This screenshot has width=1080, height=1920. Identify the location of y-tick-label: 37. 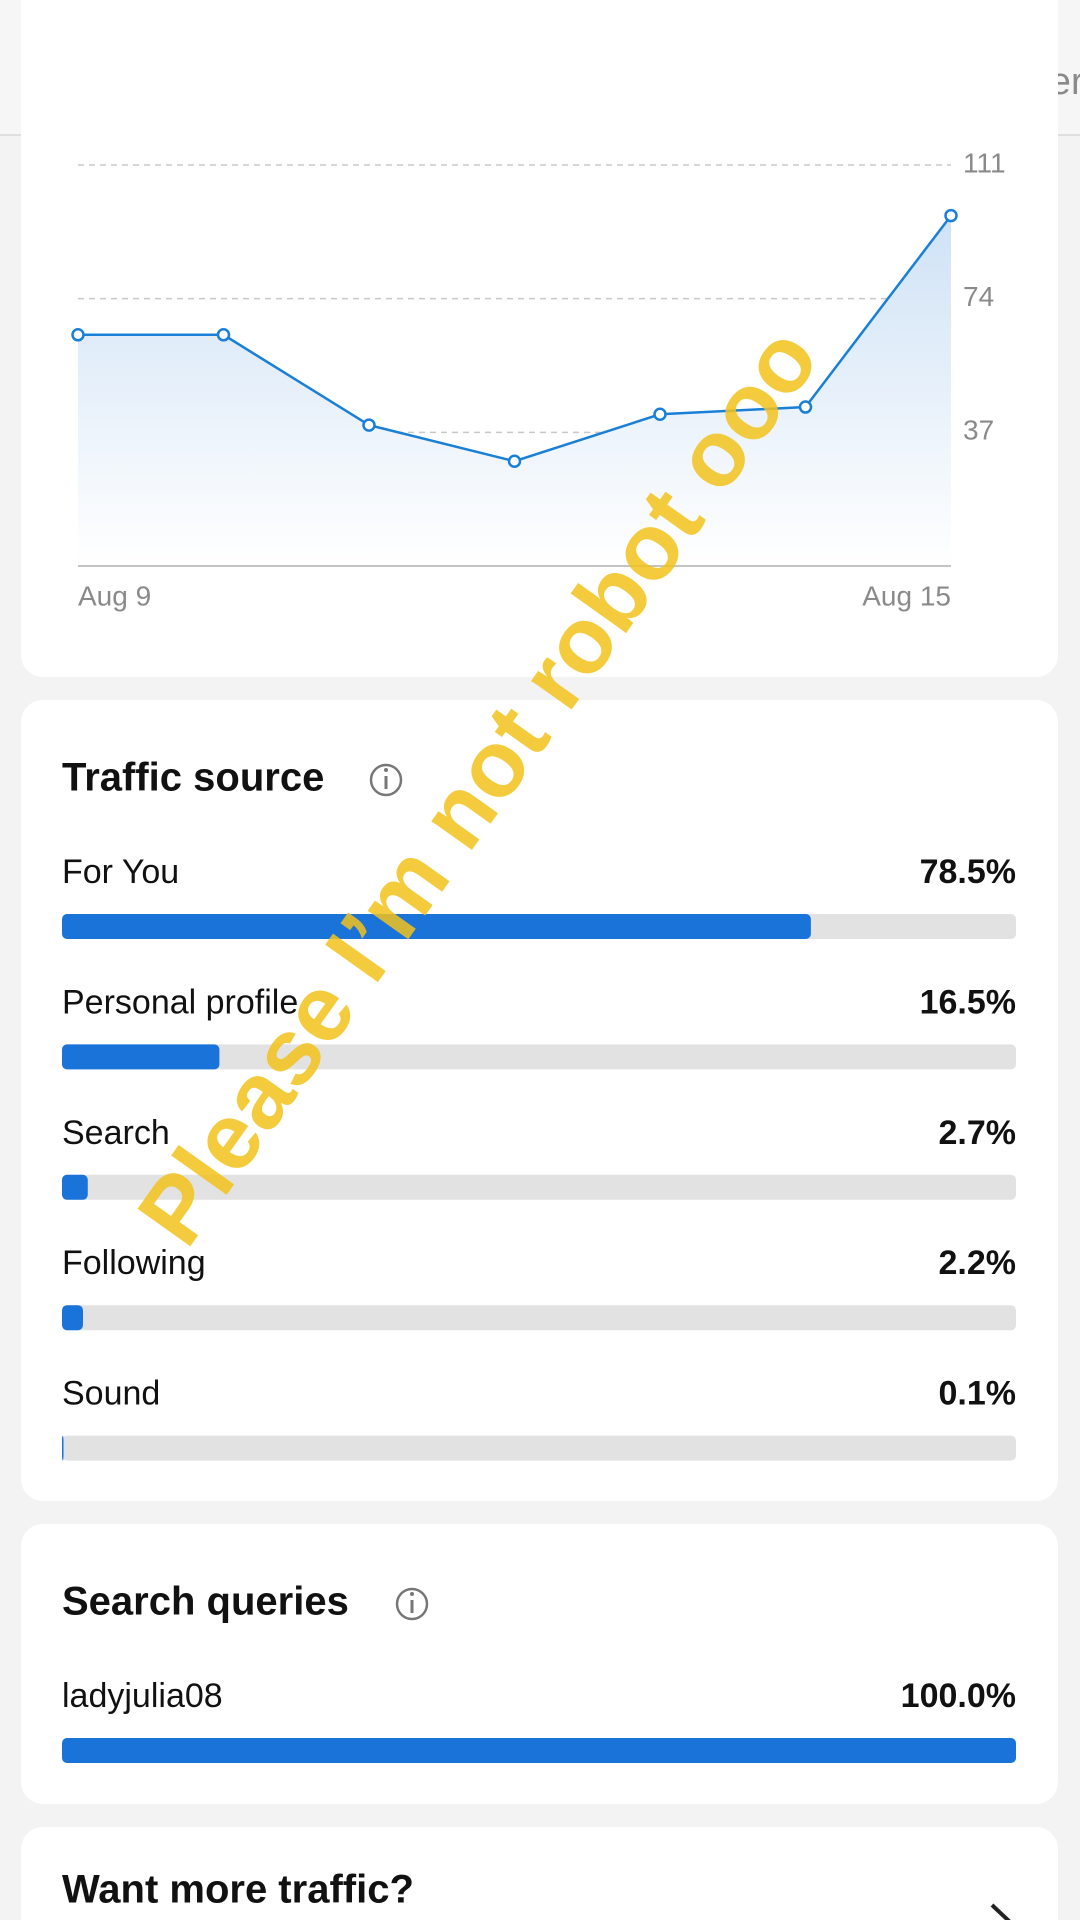
(978, 430).